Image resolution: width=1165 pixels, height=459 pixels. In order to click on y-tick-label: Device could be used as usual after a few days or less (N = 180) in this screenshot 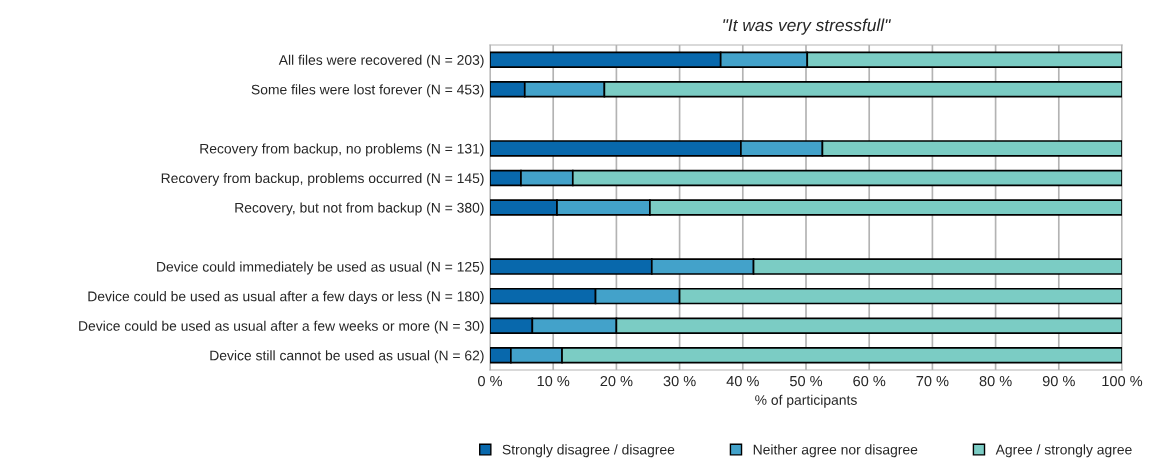, I will do `click(286, 298)`.